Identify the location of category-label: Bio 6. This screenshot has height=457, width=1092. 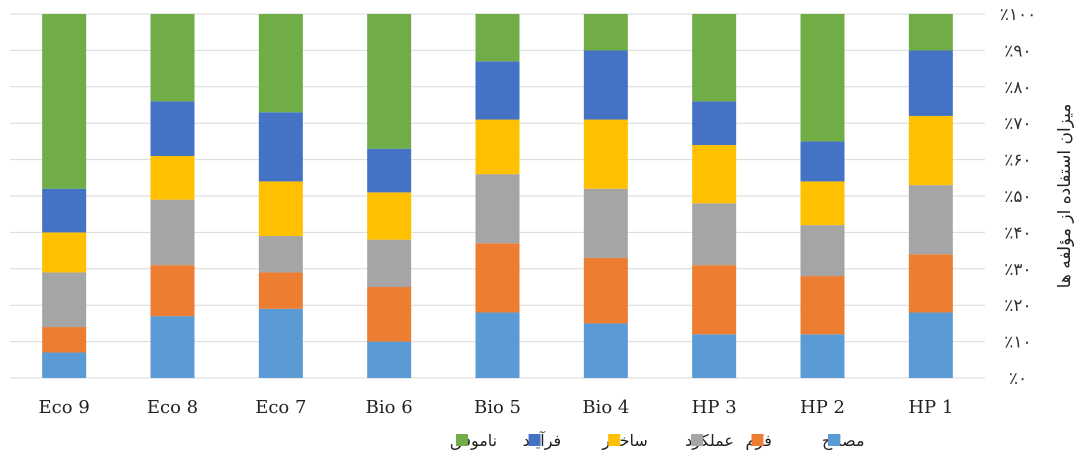
(389, 407).